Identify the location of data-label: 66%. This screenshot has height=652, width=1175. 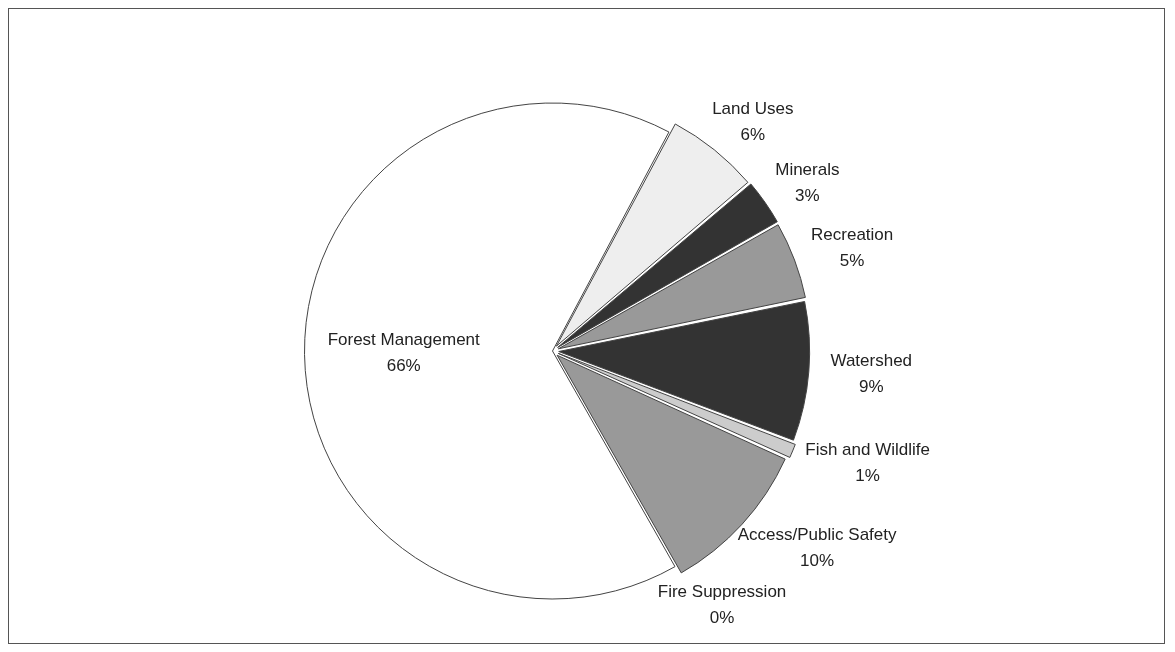
(403, 365).